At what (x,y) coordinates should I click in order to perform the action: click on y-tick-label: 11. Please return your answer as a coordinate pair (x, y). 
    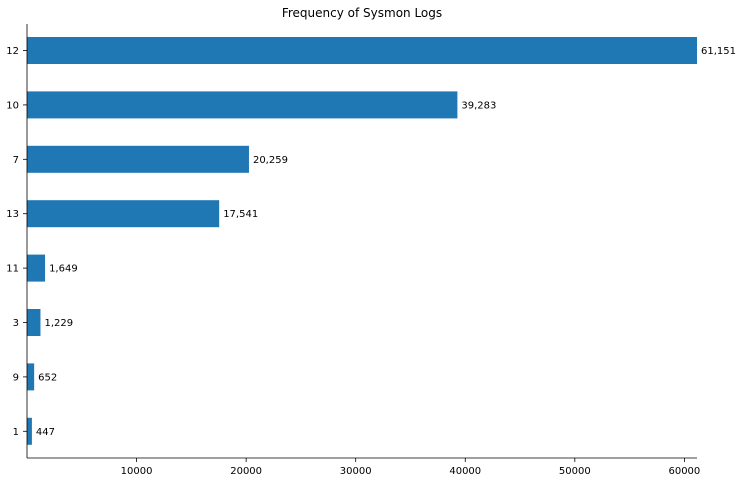
    Looking at the image, I should click on (12, 269).